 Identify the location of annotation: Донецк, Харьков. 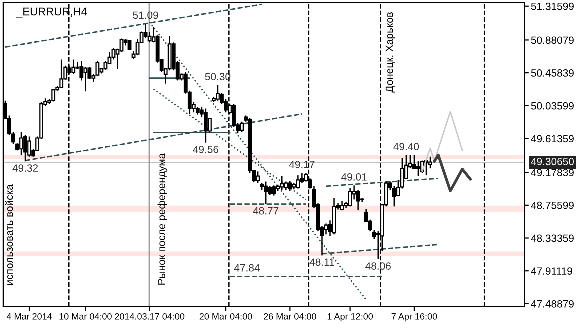
(391, 52).